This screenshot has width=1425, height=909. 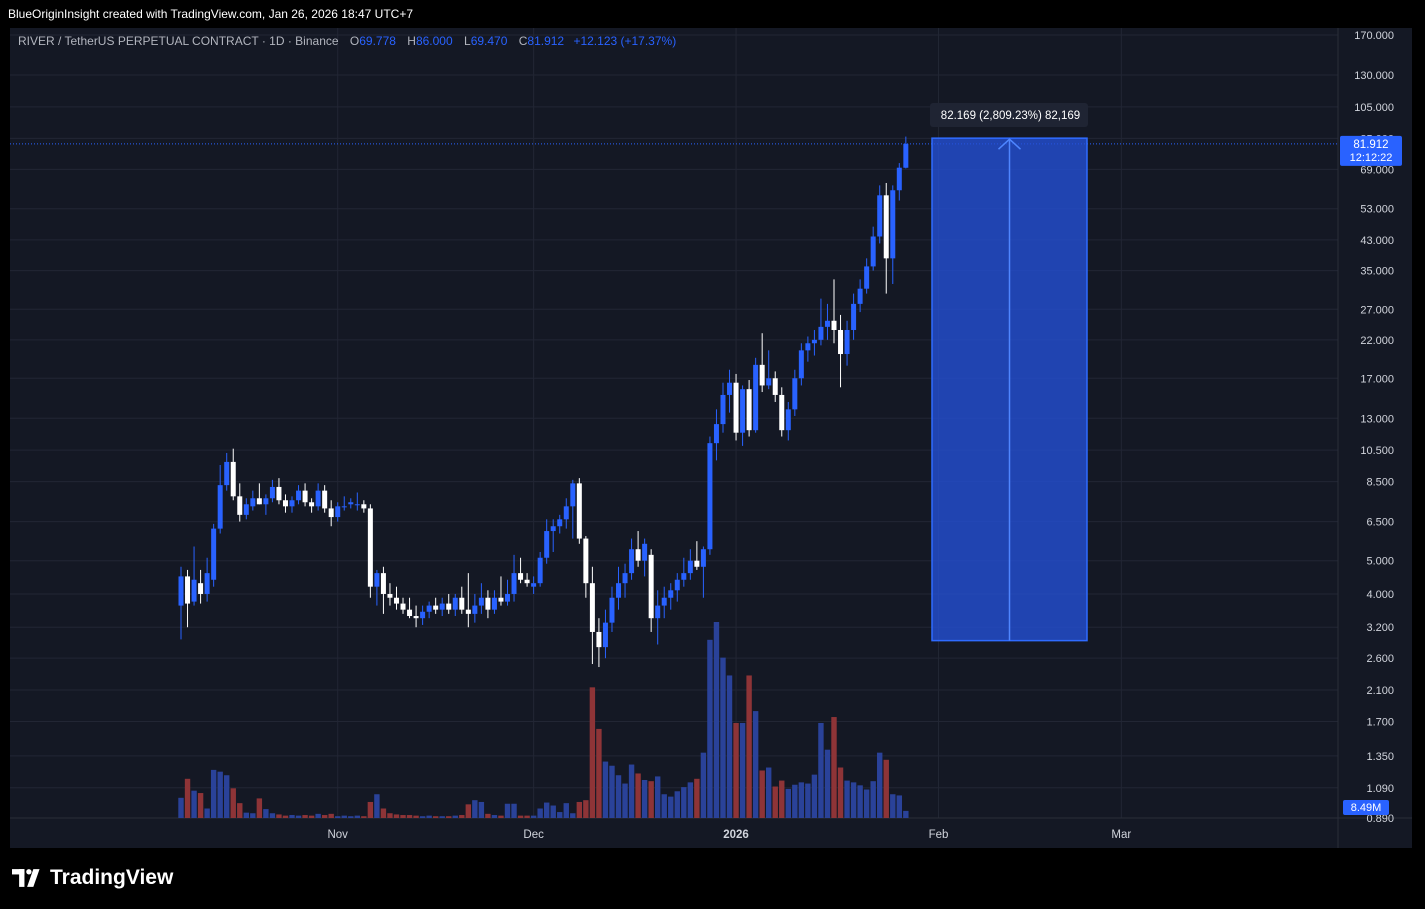 What do you see at coordinates (1380, 757) in the screenshot?
I see `price-tick-label: 1.350` at bounding box center [1380, 757].